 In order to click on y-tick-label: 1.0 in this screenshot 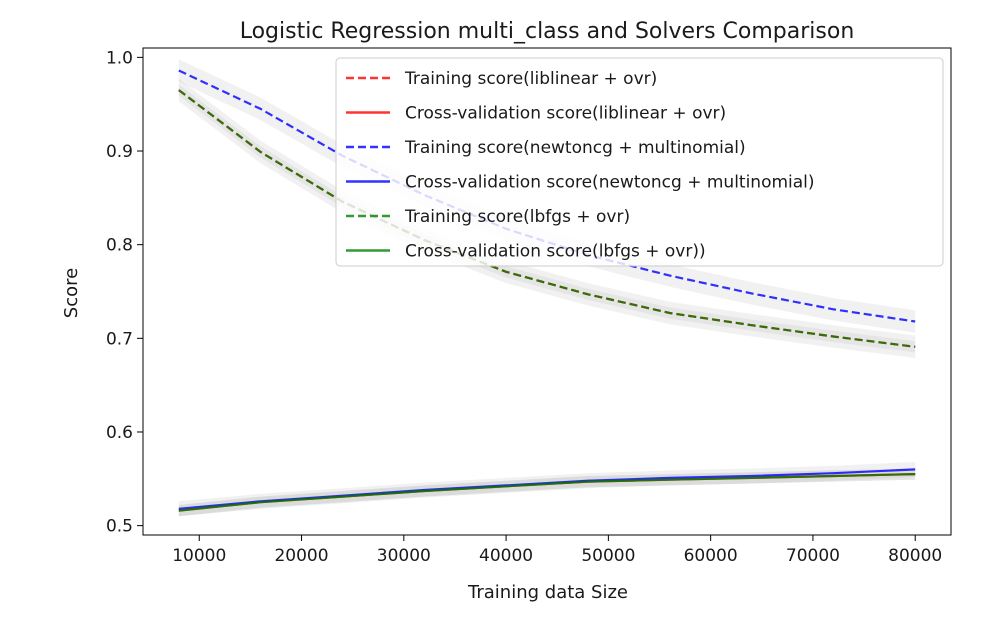, I will do `click(119, 58)`.